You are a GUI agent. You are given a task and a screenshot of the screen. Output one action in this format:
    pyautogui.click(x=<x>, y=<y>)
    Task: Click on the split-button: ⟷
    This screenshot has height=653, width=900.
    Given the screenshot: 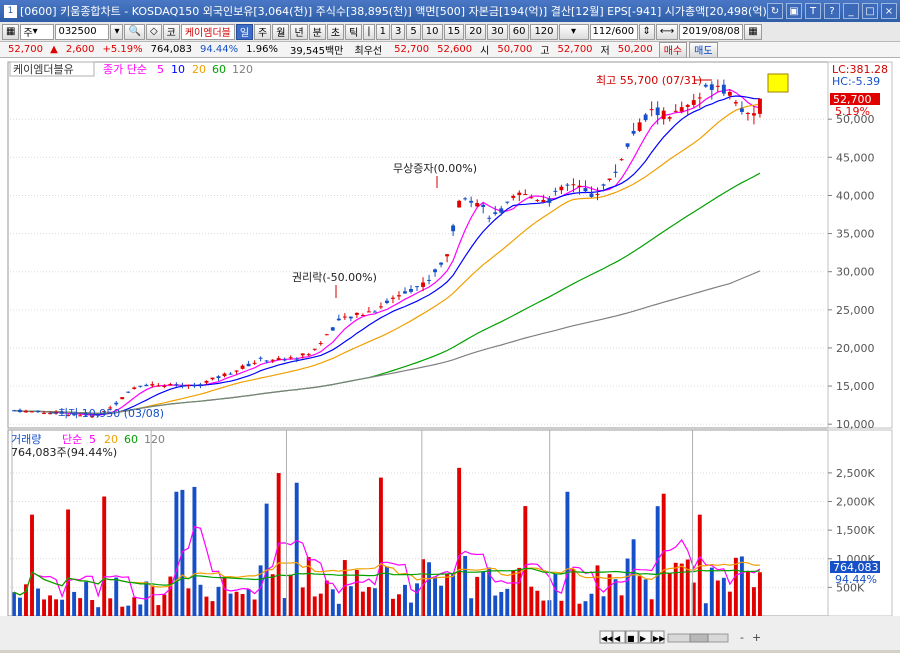 What is the action you would take?
    pyautogui.click(x=667, y=31)
    